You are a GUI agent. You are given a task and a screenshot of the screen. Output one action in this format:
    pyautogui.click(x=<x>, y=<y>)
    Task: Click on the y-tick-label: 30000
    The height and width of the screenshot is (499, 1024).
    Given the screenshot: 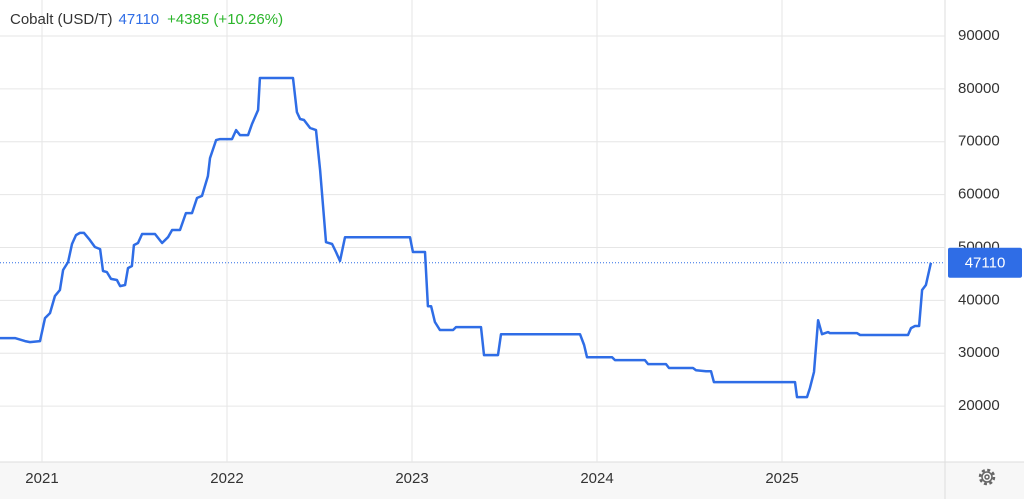 What is the action you would take?
    pyautogui.click(x=979, y=352)
    